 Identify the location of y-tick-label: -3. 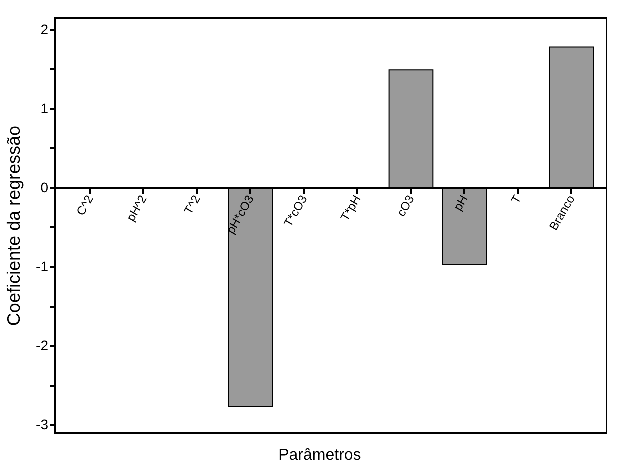
(42, 424).